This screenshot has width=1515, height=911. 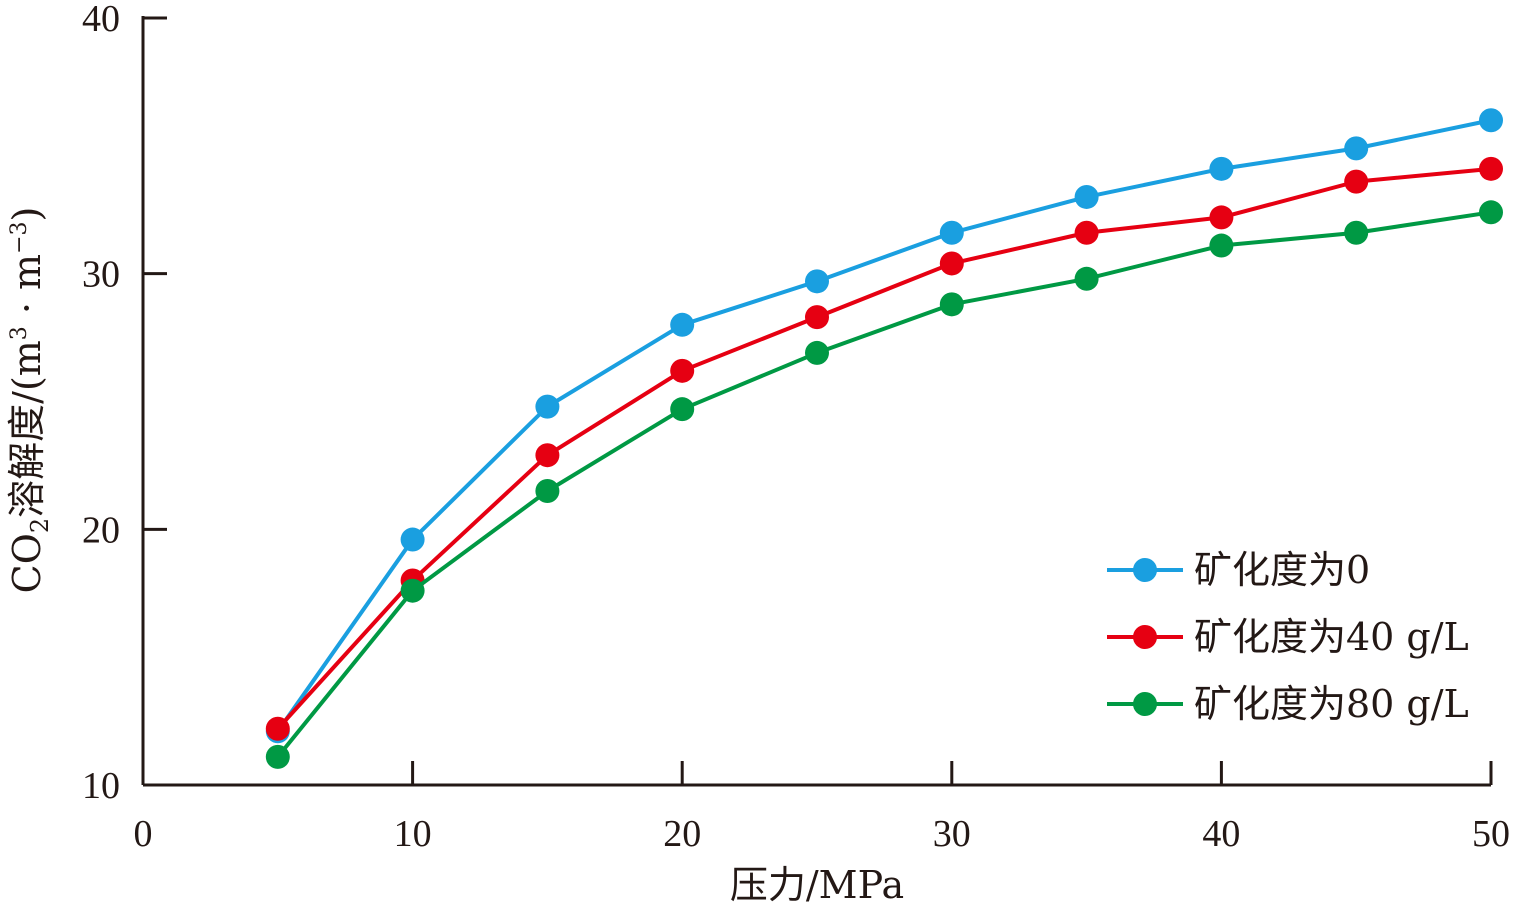 I want to click on legend-item-2: 矿化度为80 g/L, so click(x=1288, y=704).